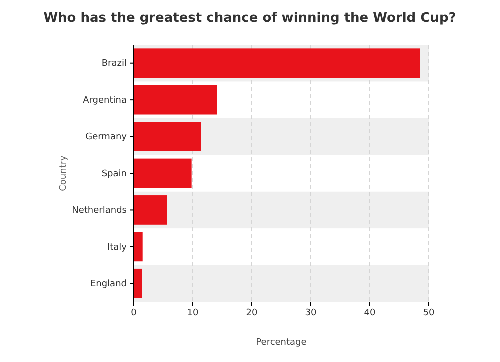  Describe the element at coordinates (107, 137) in the screenshot. I see `y-tick-label: Germany` at that location.